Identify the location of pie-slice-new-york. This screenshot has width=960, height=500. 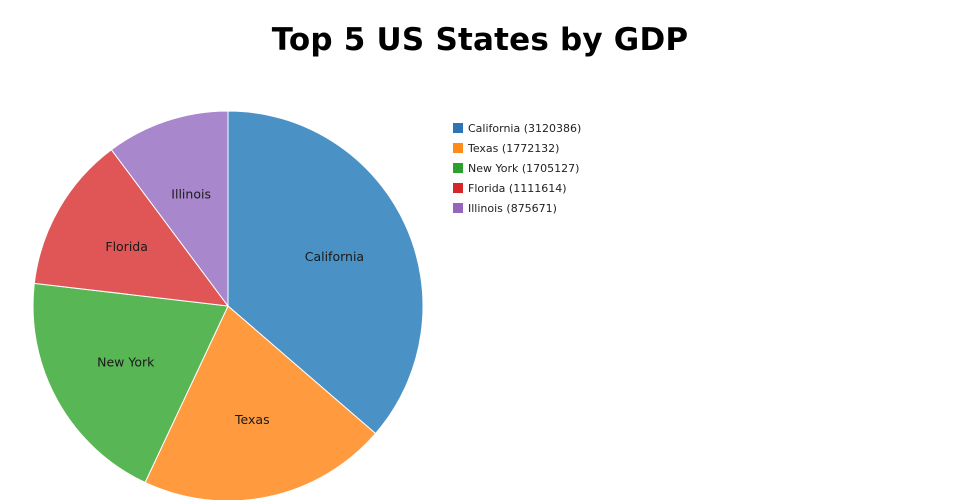
(130, 383).